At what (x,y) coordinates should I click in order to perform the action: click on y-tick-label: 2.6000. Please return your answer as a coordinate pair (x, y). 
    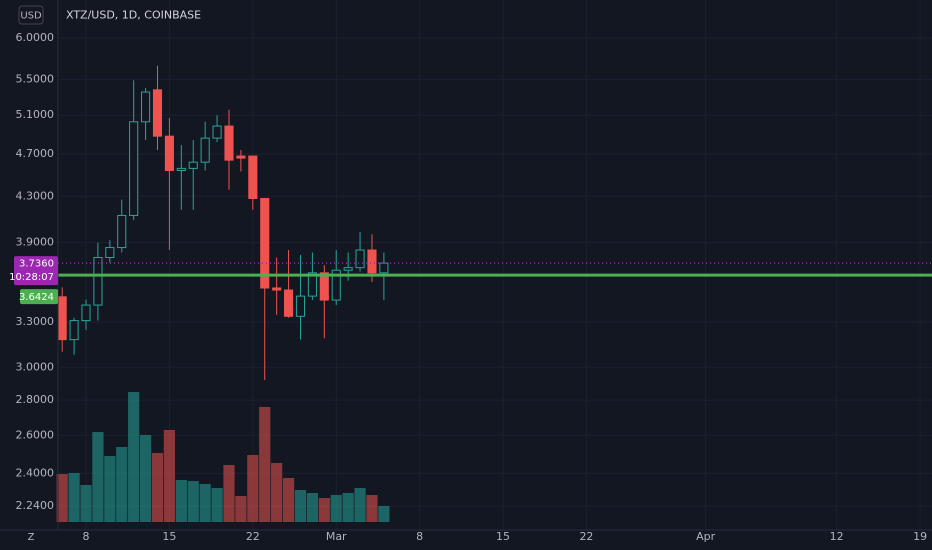
    Looking at the image, I should click on (35, 434).